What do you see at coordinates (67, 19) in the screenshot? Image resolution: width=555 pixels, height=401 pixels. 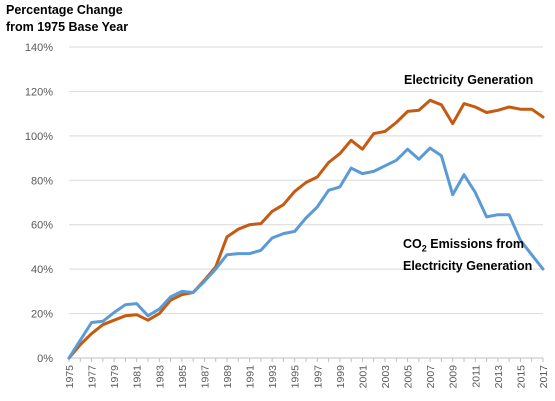 I see `y-axis-title: Percentage Change from 1975 Base Year` at bounding box center [67, 19].